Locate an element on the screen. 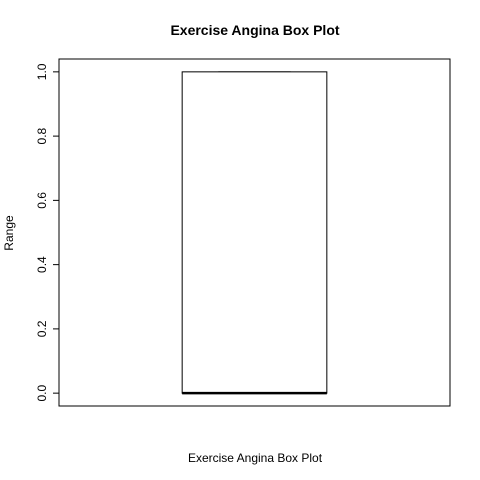 This screenshot has height=480, width=480. y-tick-label: 0.6 is located at coordinates (42, 200).